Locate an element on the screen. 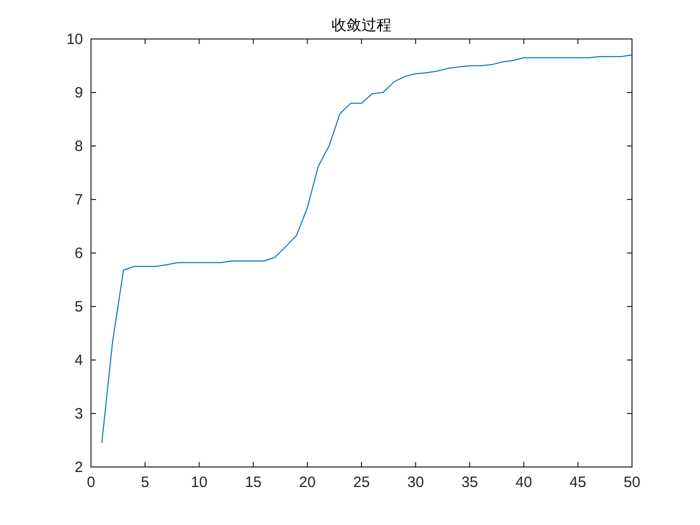  x-tick-label: 50 is located at coordinates (632, 482).